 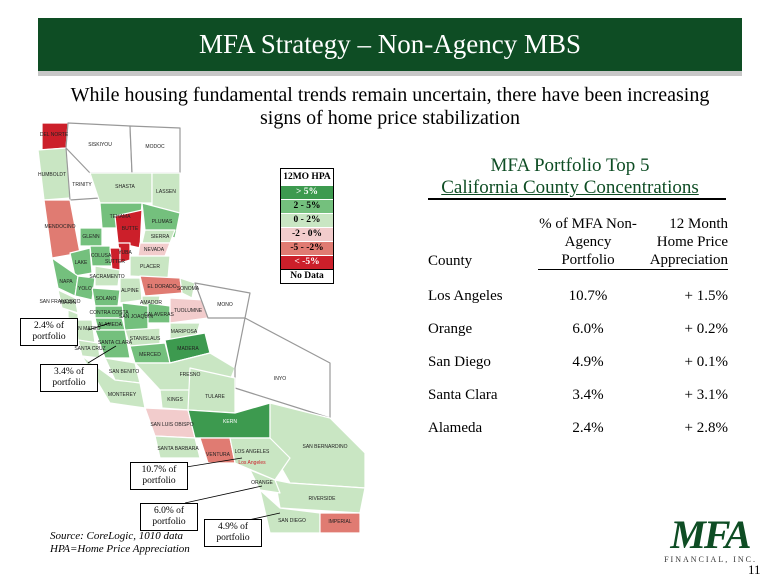 I want to click on callout-los-angeles: 10.7% of portfolio, so click(x=159, y=476).